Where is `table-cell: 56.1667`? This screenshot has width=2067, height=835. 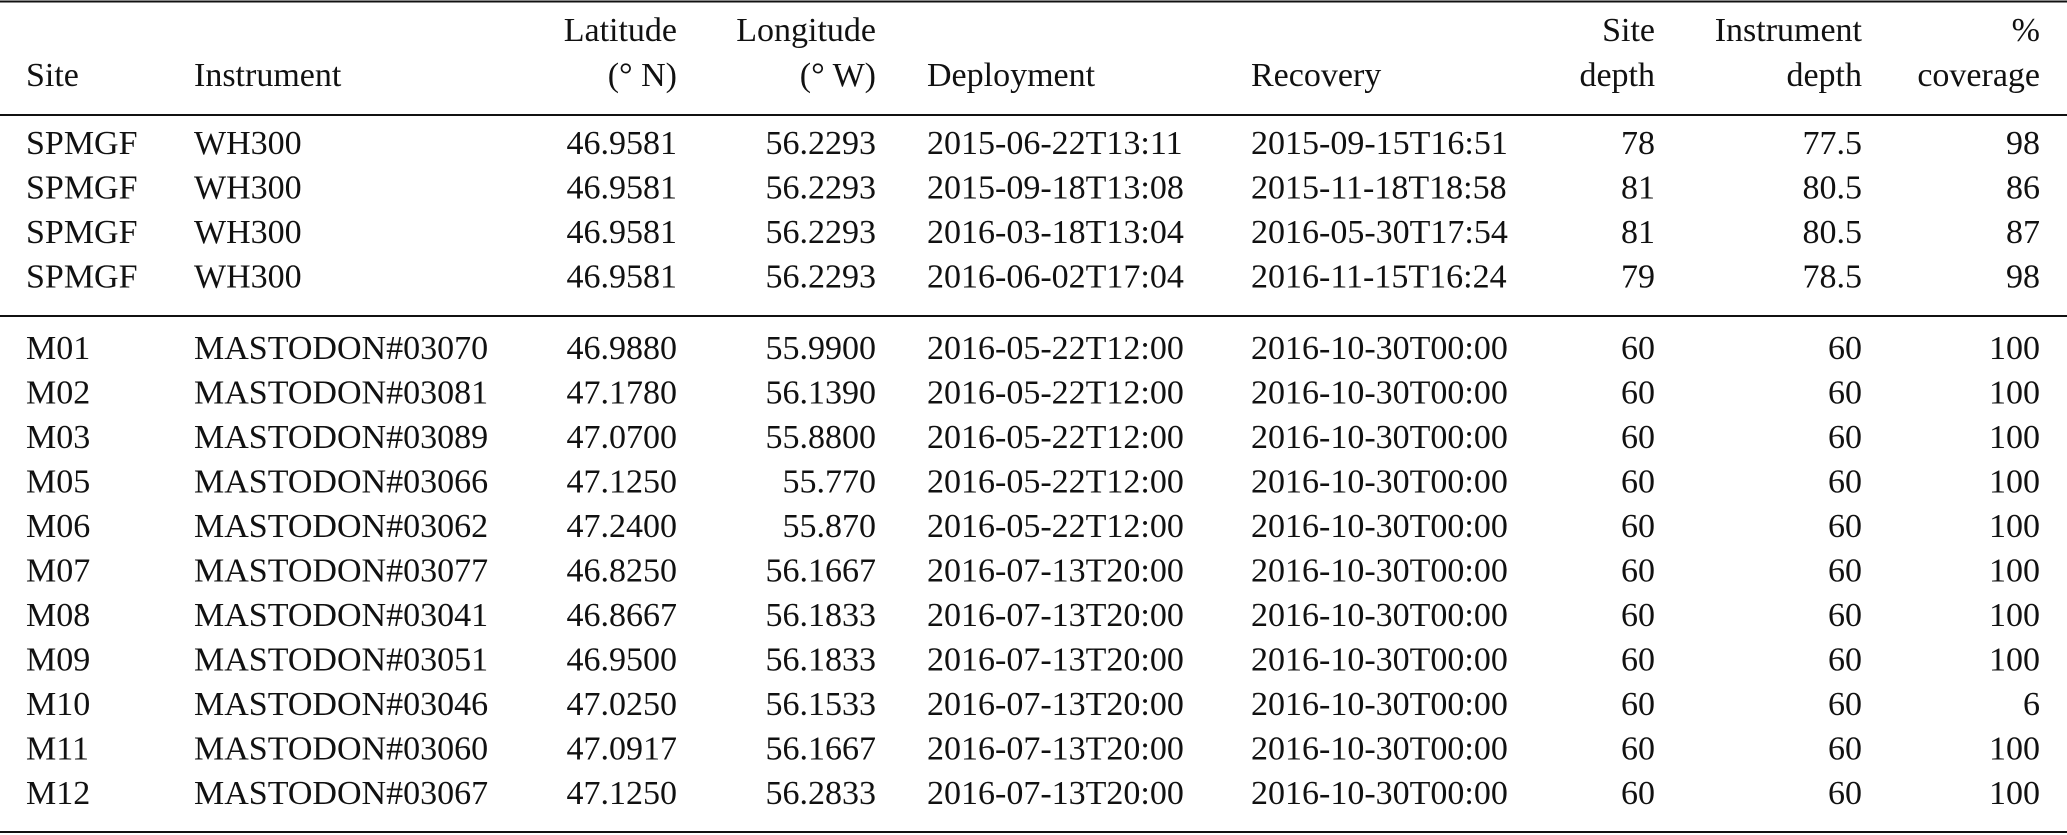
table-cell: 56.1667 is located at coordinates (821, 748).